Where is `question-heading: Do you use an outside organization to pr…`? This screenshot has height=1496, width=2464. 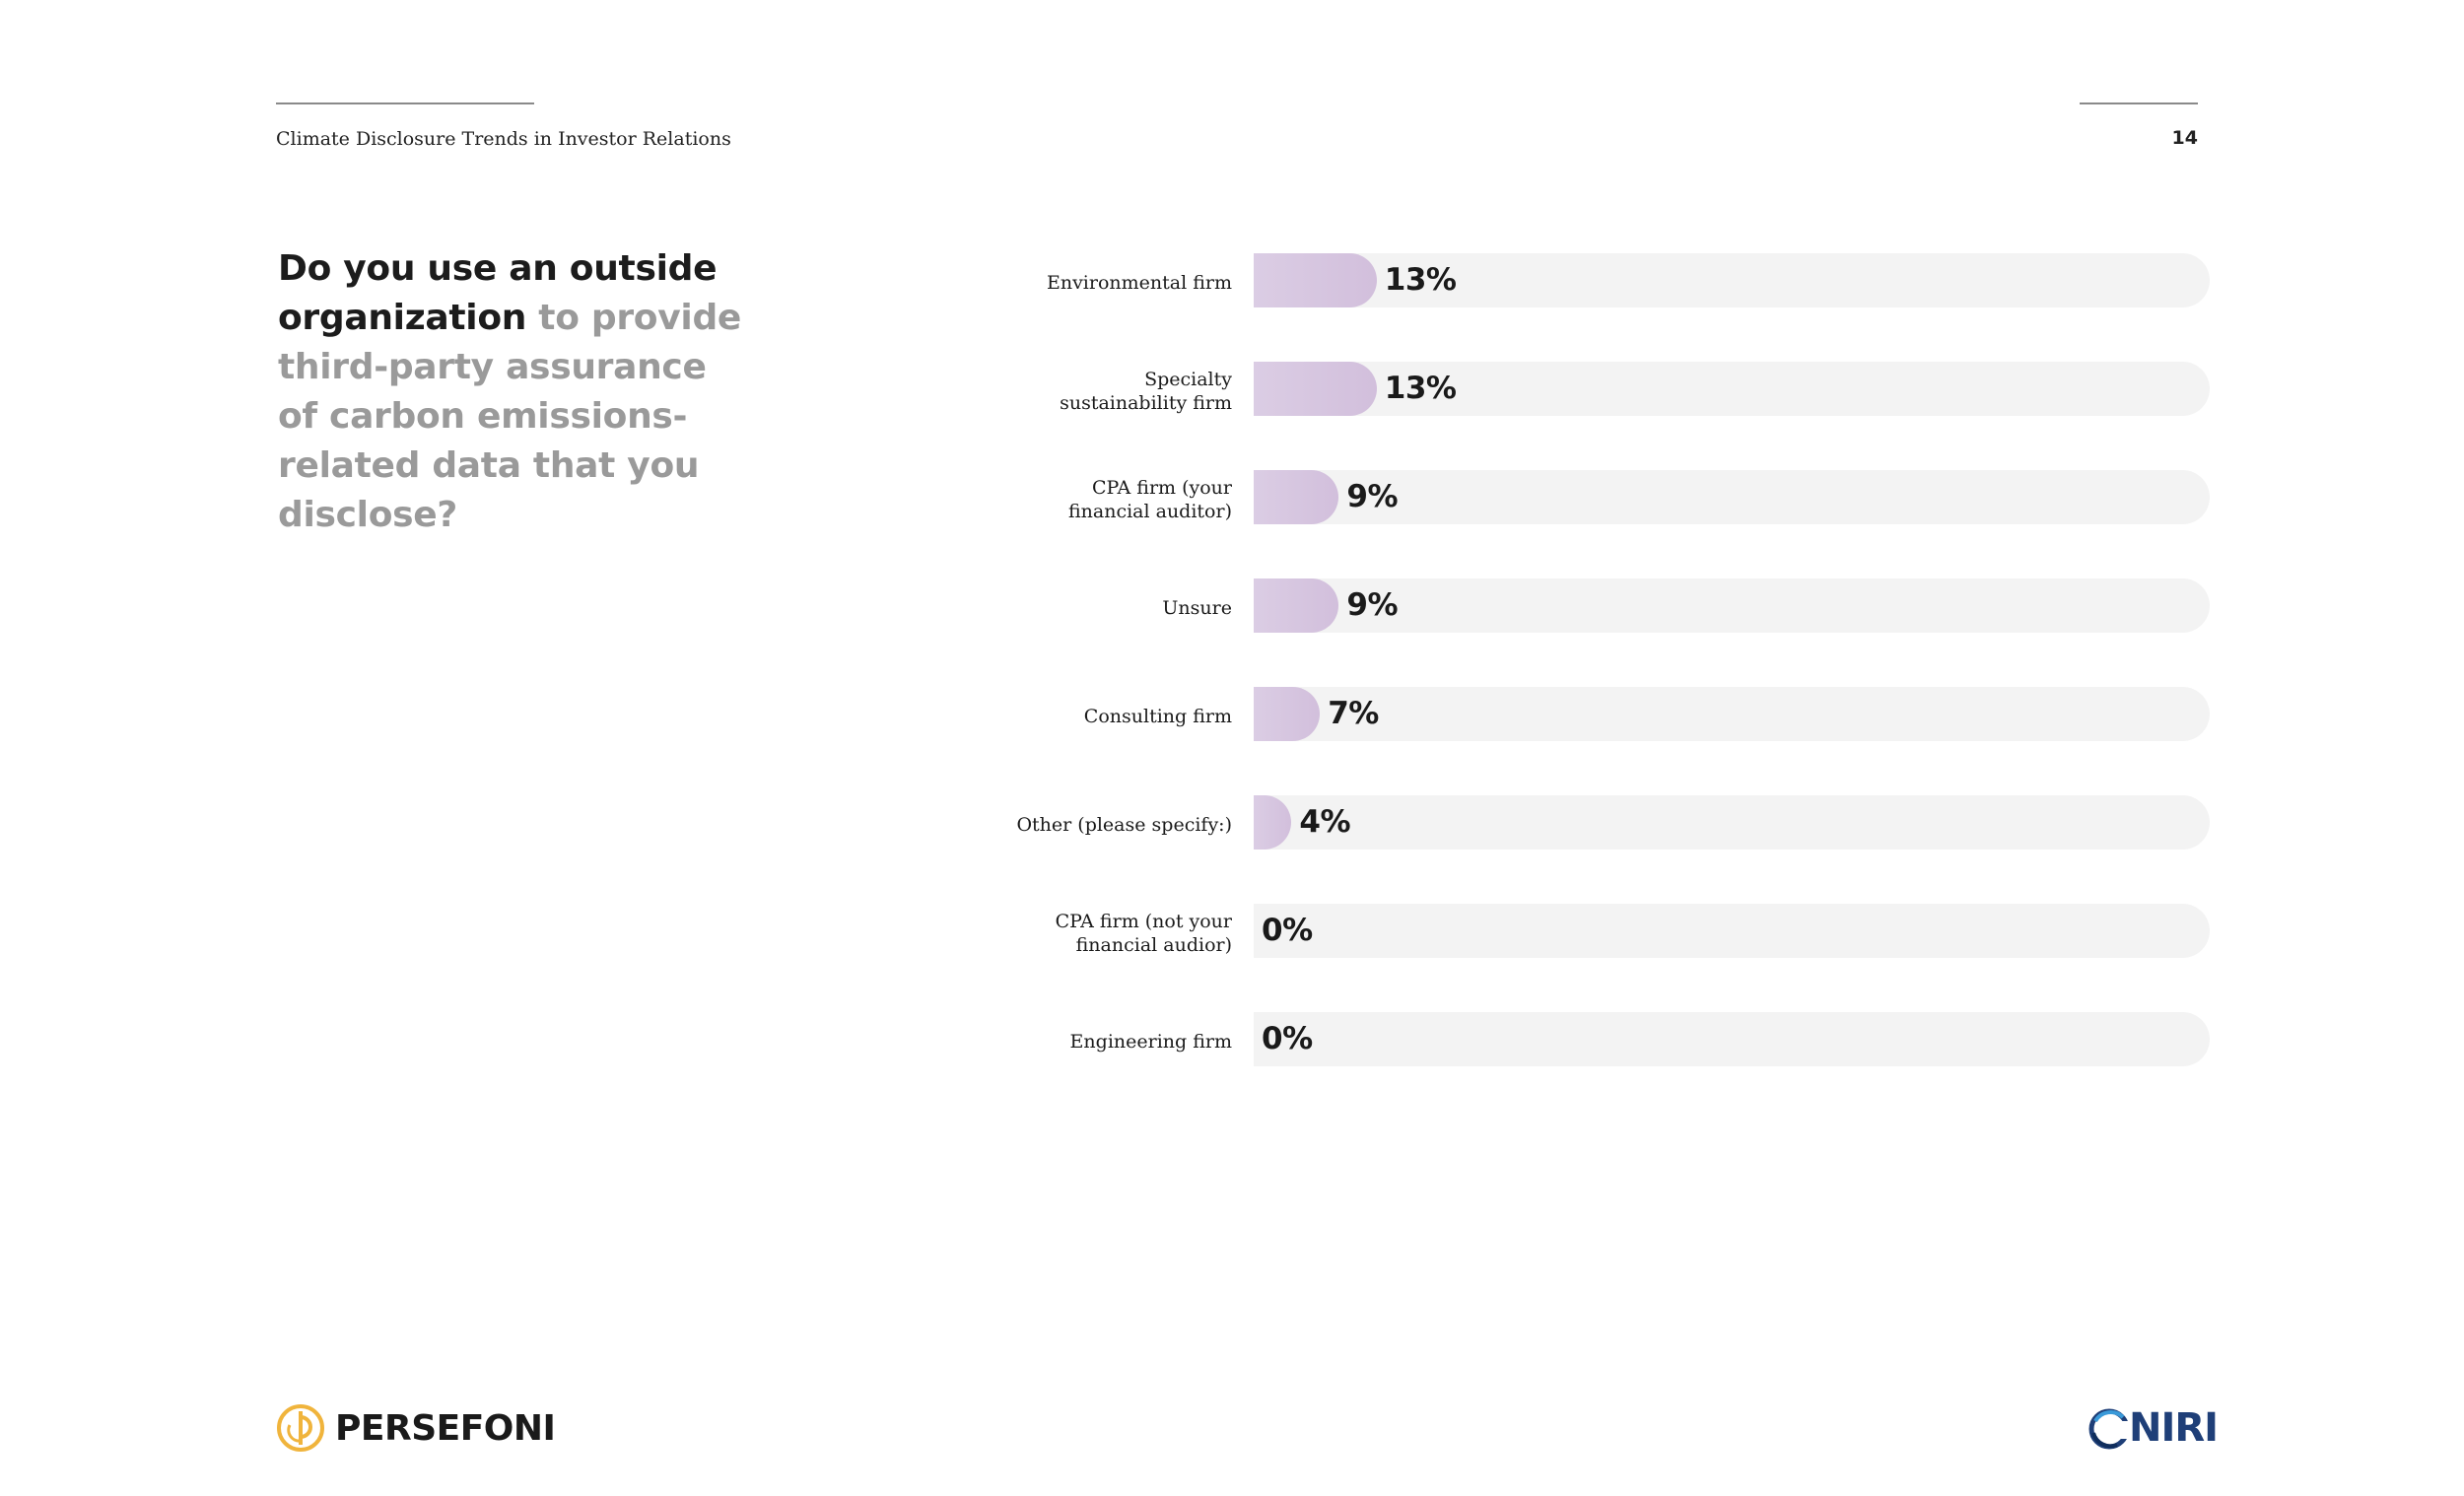
question-heading: Do you use an outside organization to pr… is located at coordinates (514, 392).